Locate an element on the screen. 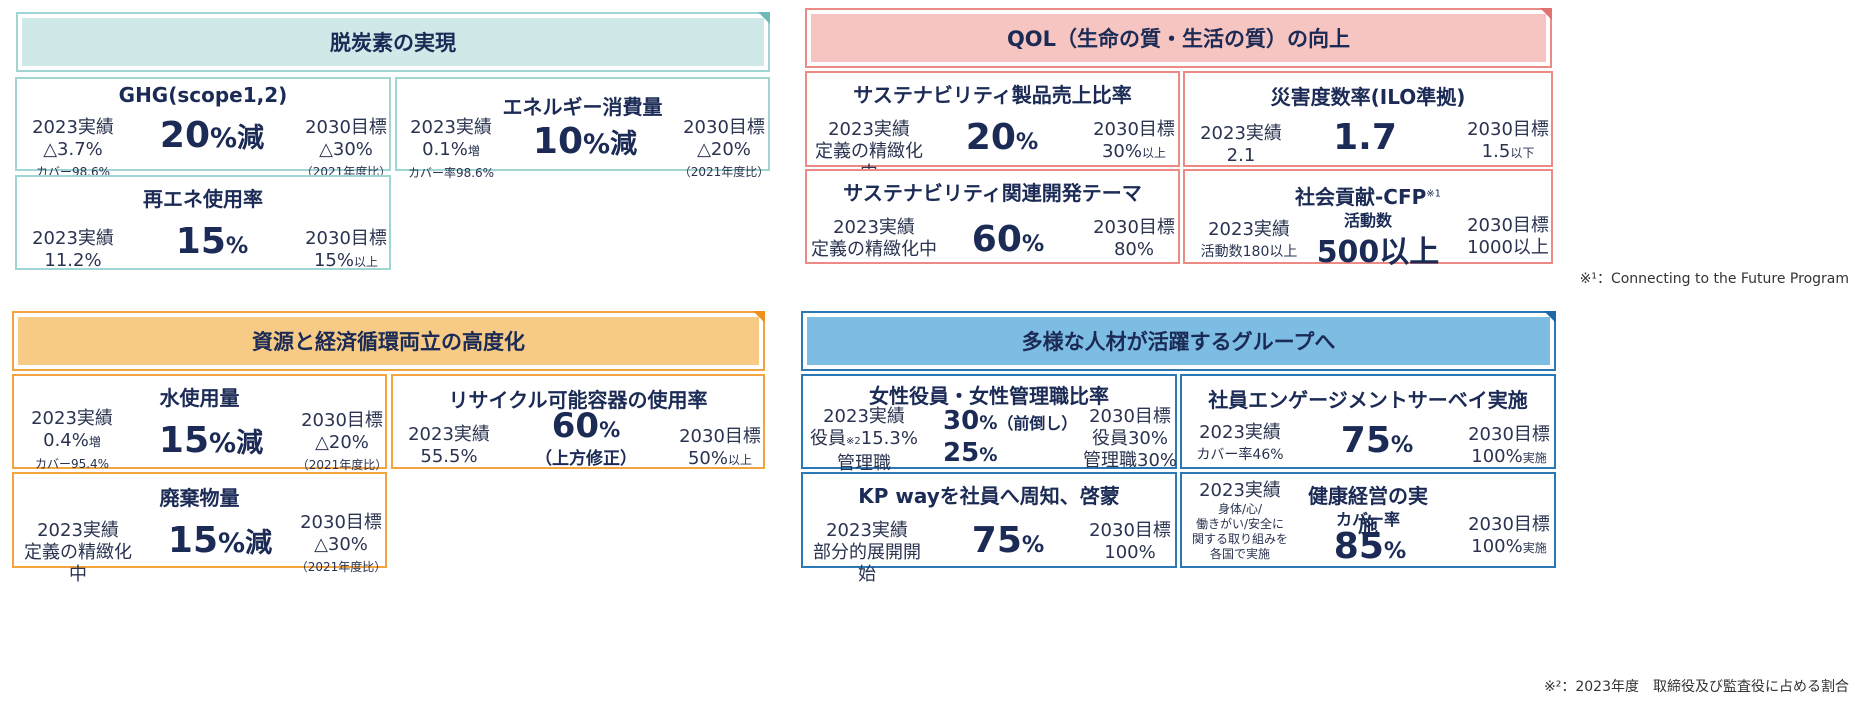  kpi-actual: 2023実績 2.1 is located at coordinates (1241, 144).